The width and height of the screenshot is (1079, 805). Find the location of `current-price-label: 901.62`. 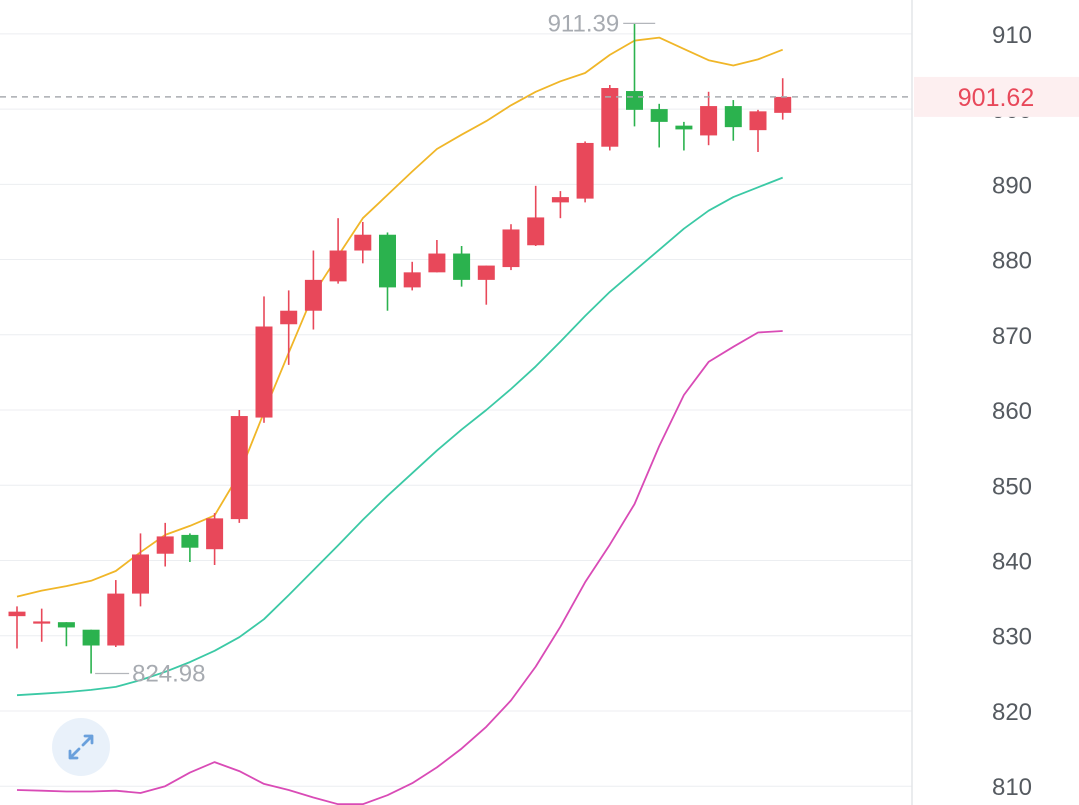

current-price-label: 901.62 is located at coordinates (996, 98).